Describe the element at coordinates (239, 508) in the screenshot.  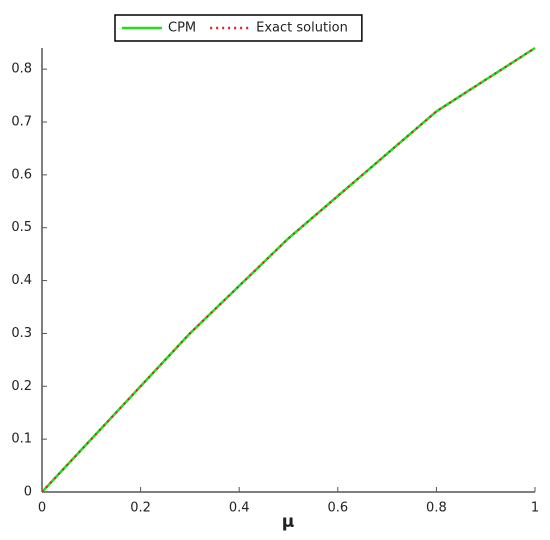
I see `x-tick-label: 0.4` at that location.